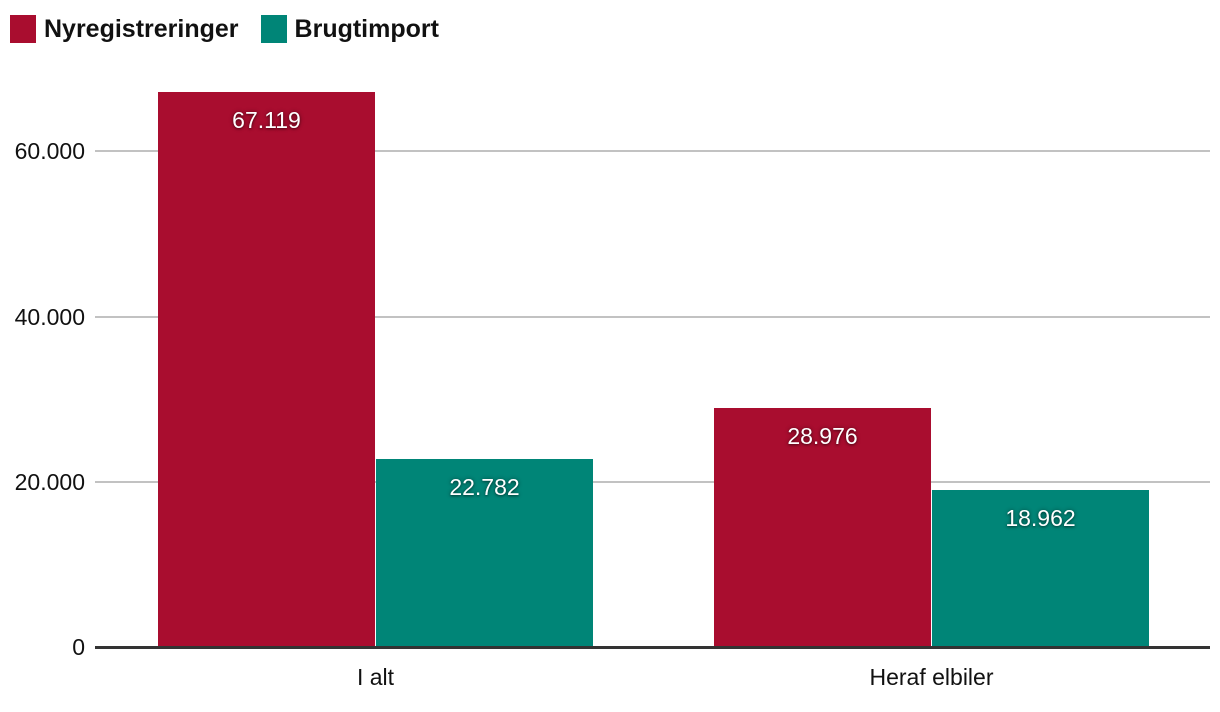 The height and width of the screenshot is (712, 1220). I want to click on y-tick-label-20-000: 20.000, so click(49, 481).